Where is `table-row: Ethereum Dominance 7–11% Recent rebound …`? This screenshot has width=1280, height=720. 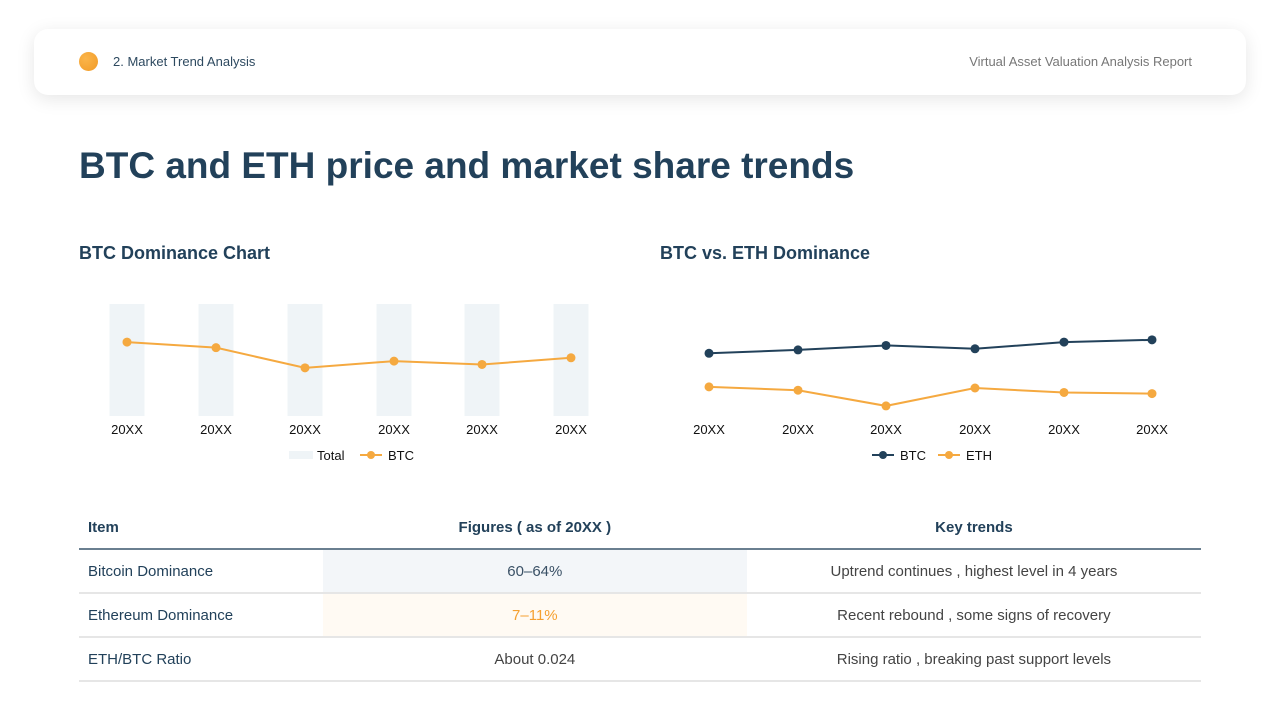
table-row: Ethereum Dominance 7–11% Recent rebound … is located at coordinates (640, 615).